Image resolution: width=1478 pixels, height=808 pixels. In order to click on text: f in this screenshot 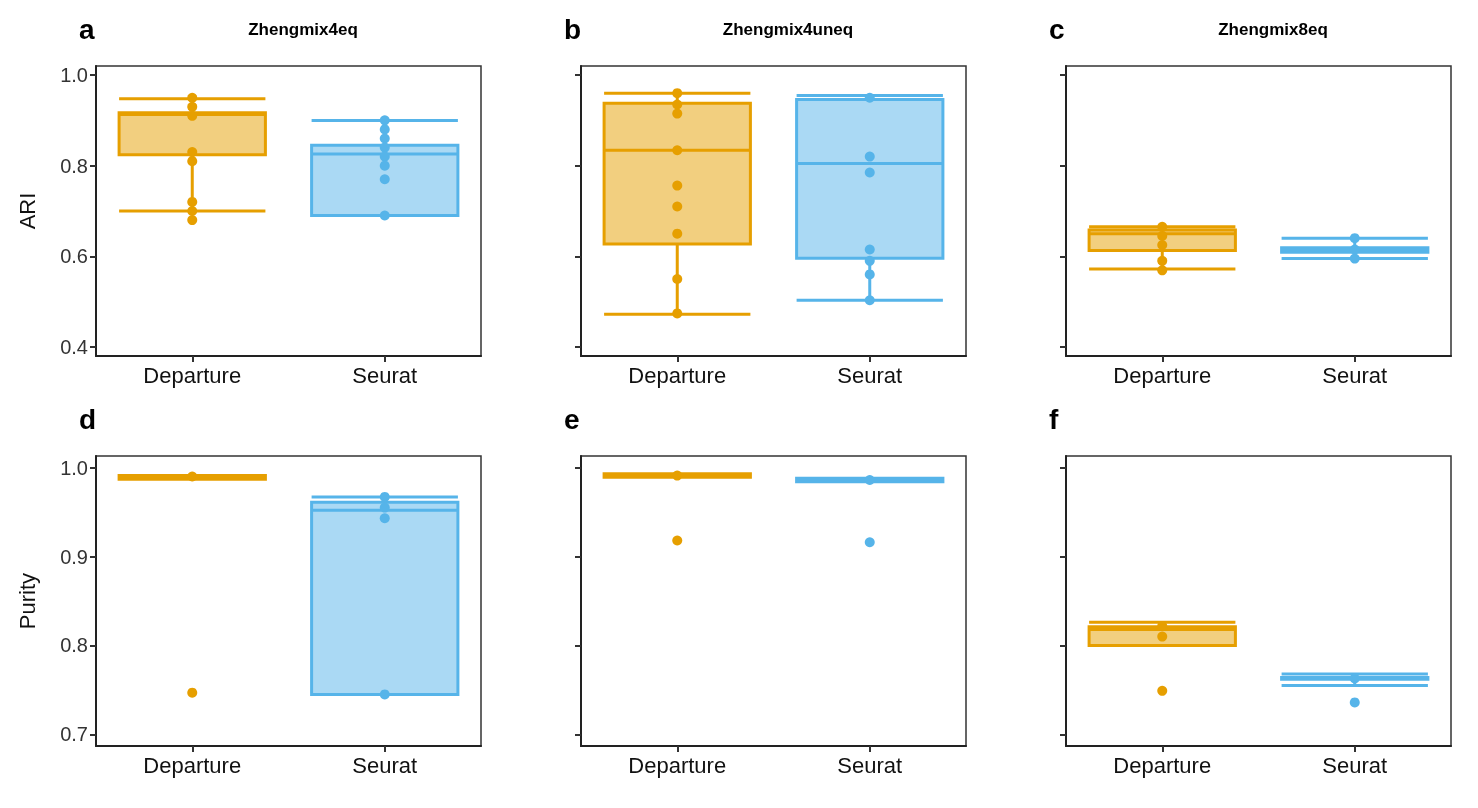, I will do `click(1054, 419)`.